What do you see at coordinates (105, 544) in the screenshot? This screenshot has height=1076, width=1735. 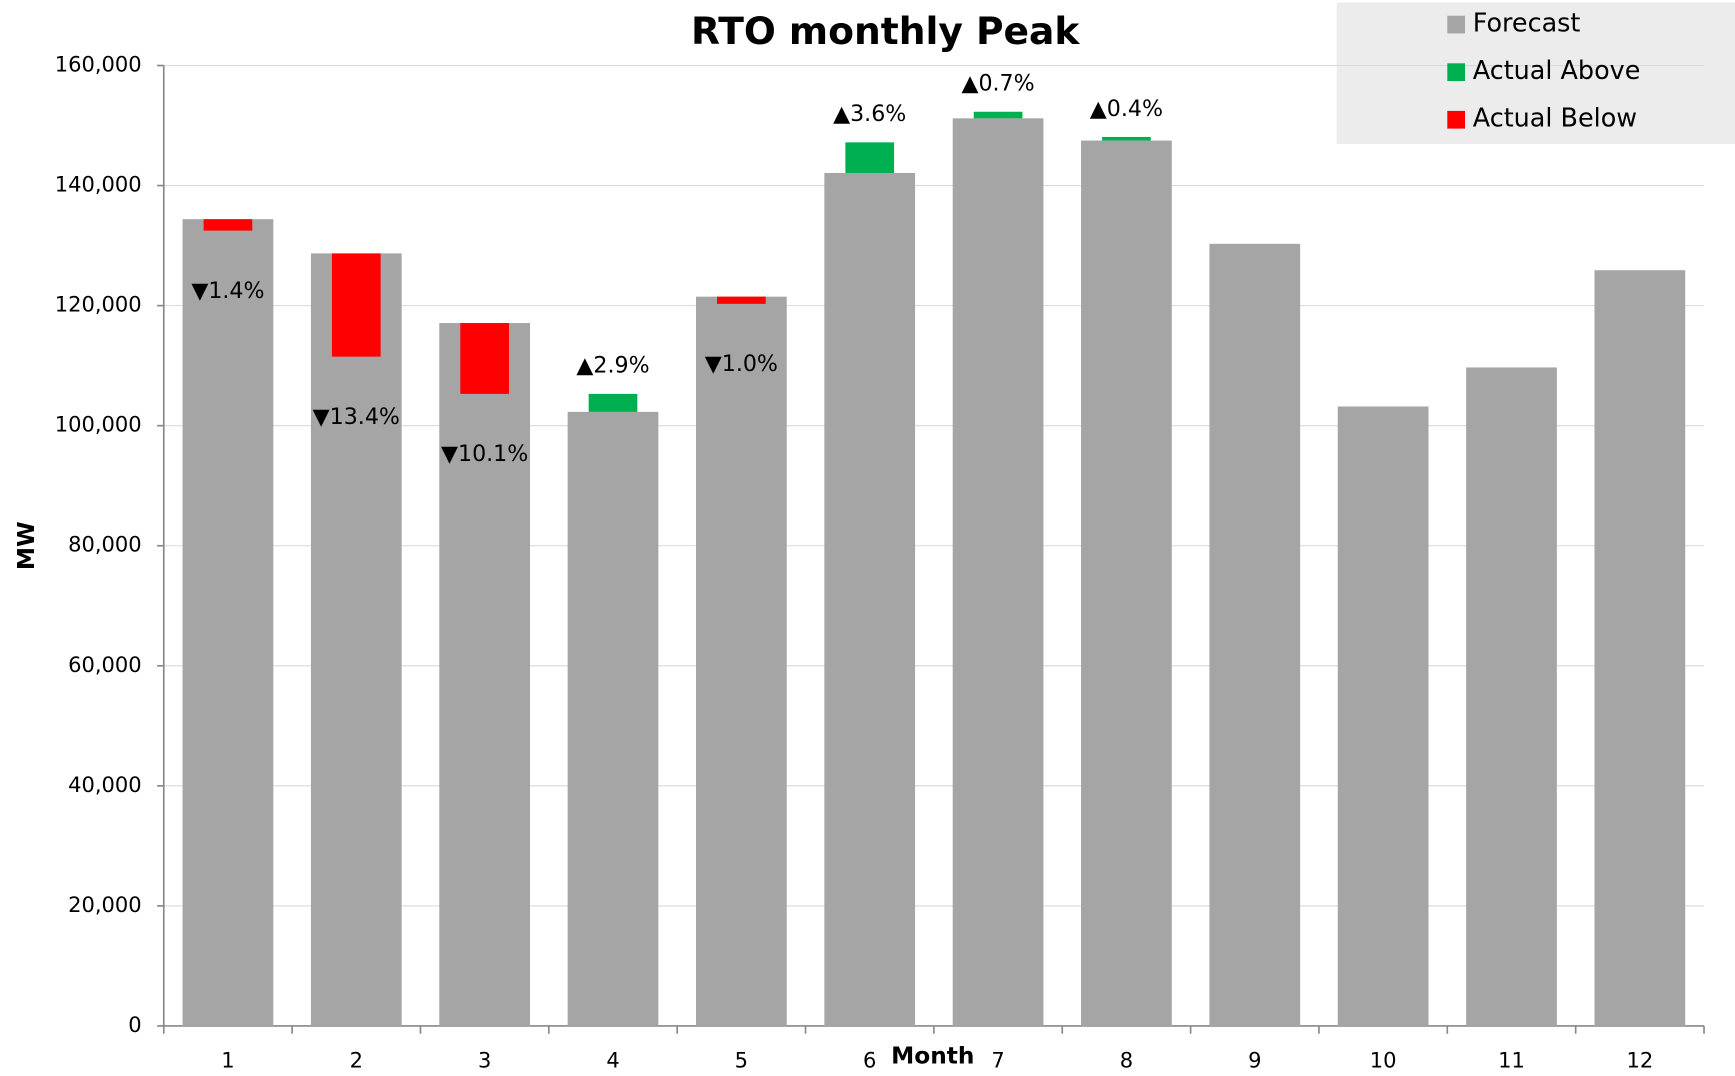 I see `y-tick-label: 80,000` at bounding box center [105, 544].